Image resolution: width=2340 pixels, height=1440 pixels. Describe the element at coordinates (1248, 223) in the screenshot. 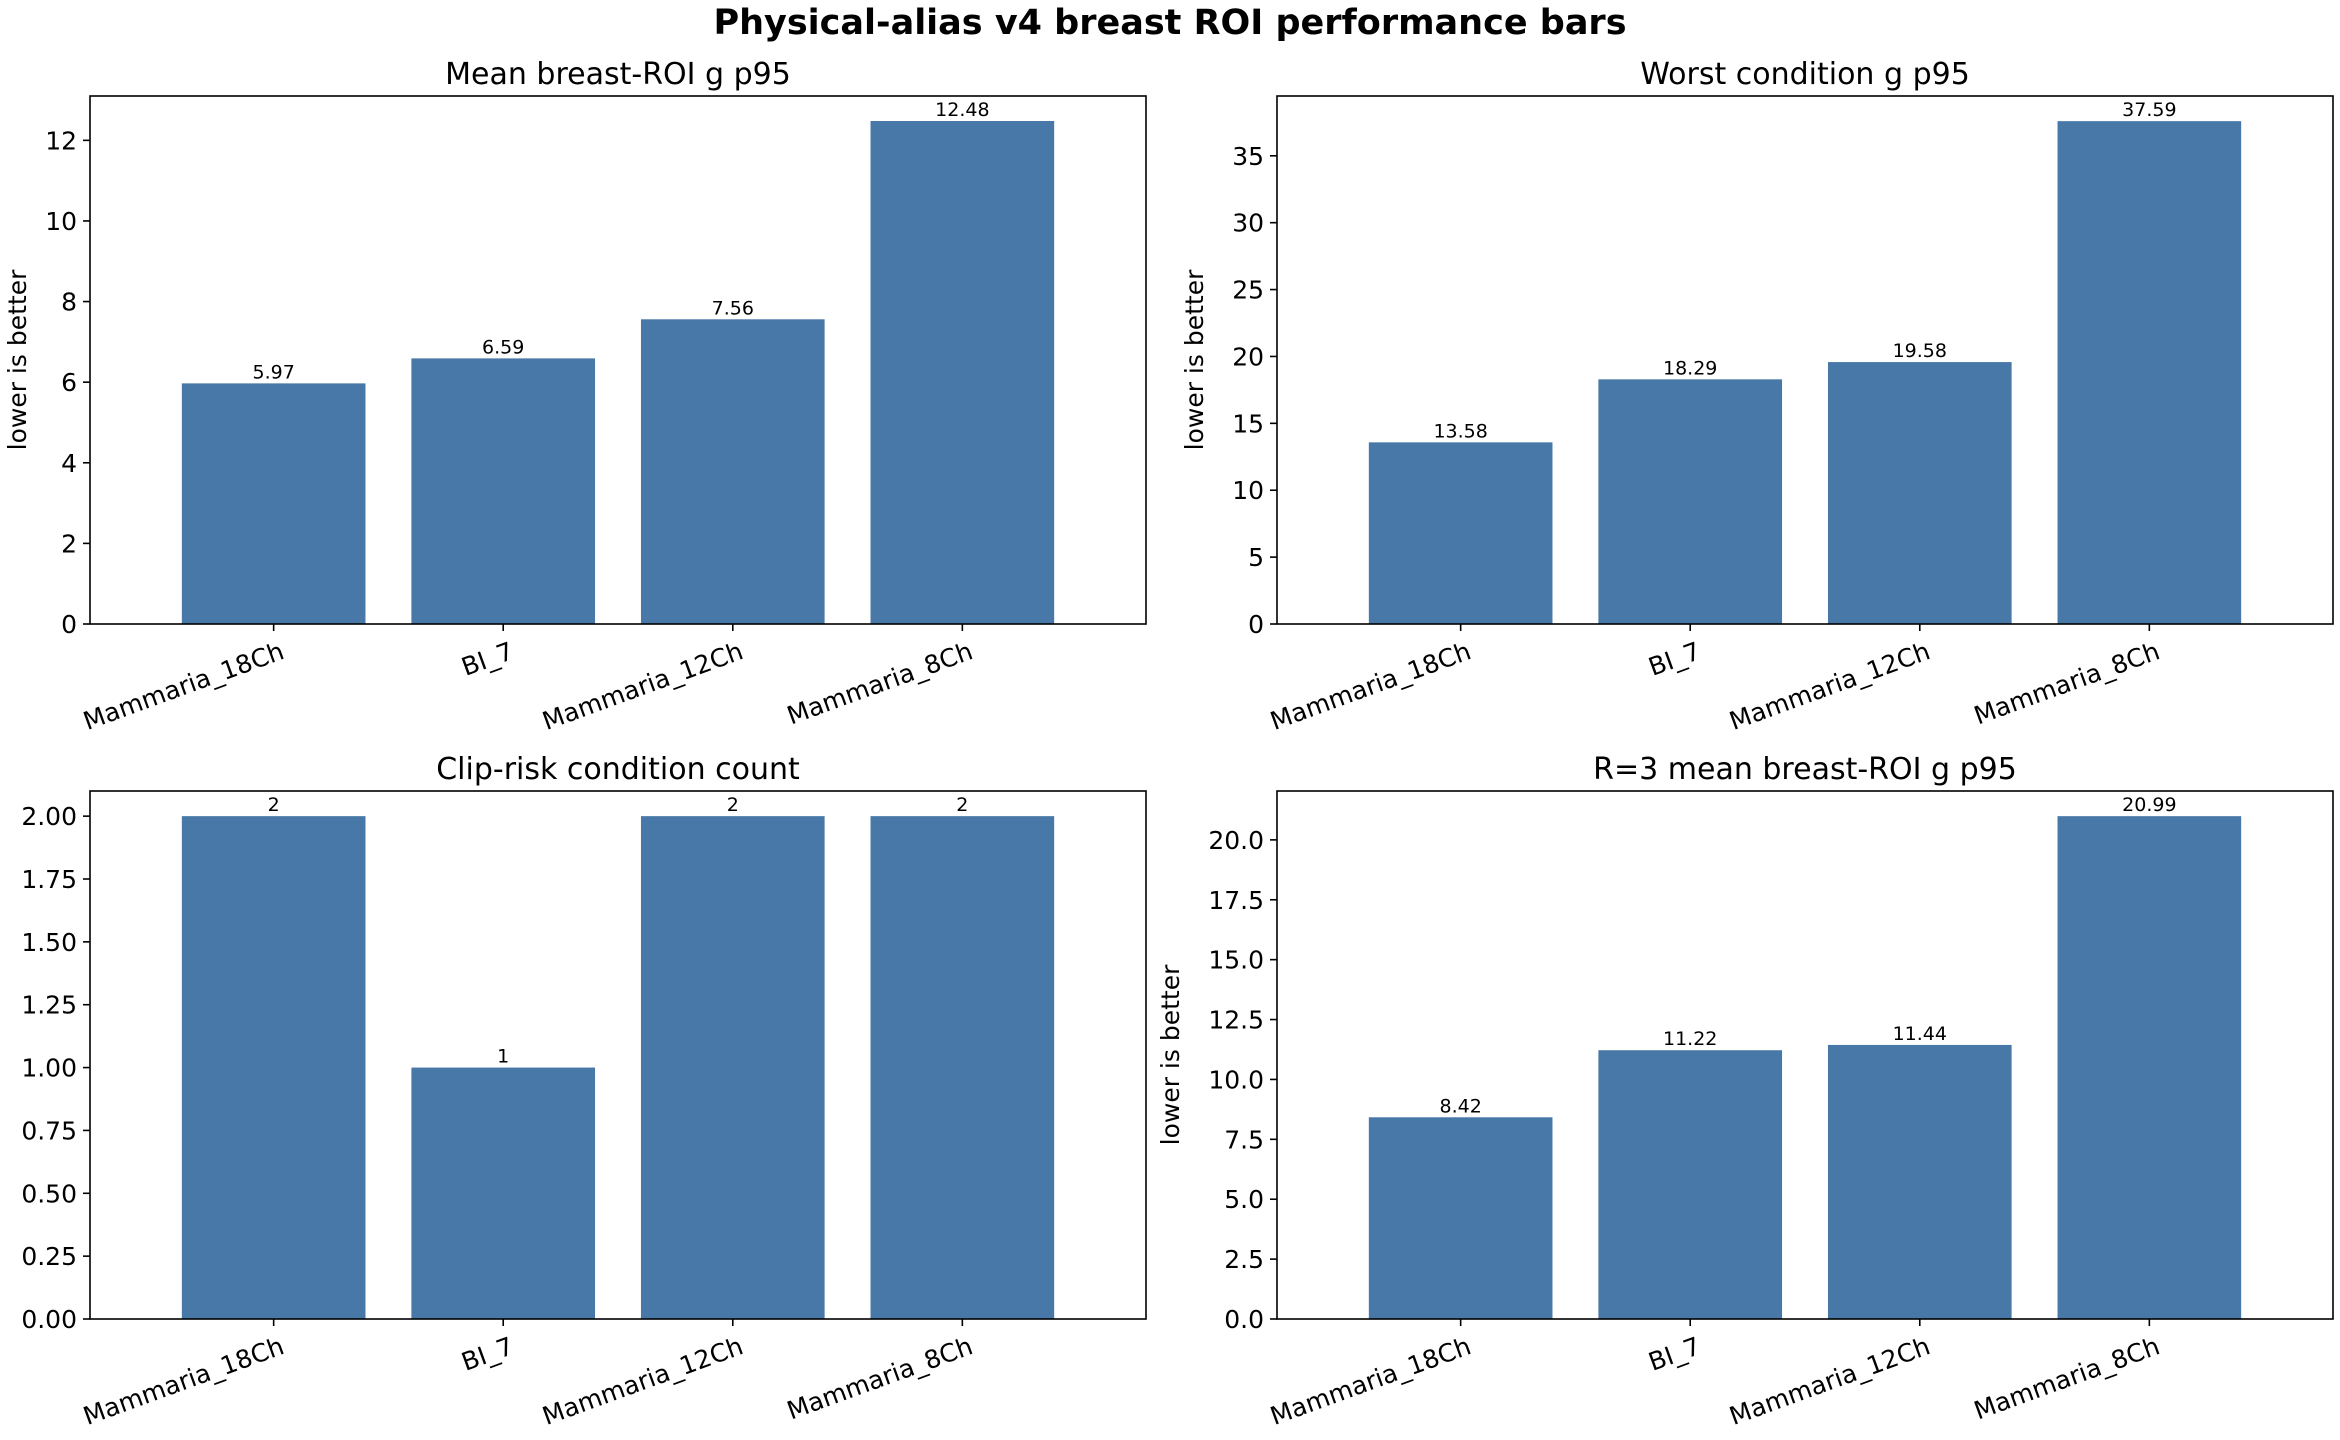

I see `y-tick-label: 30` at that location.